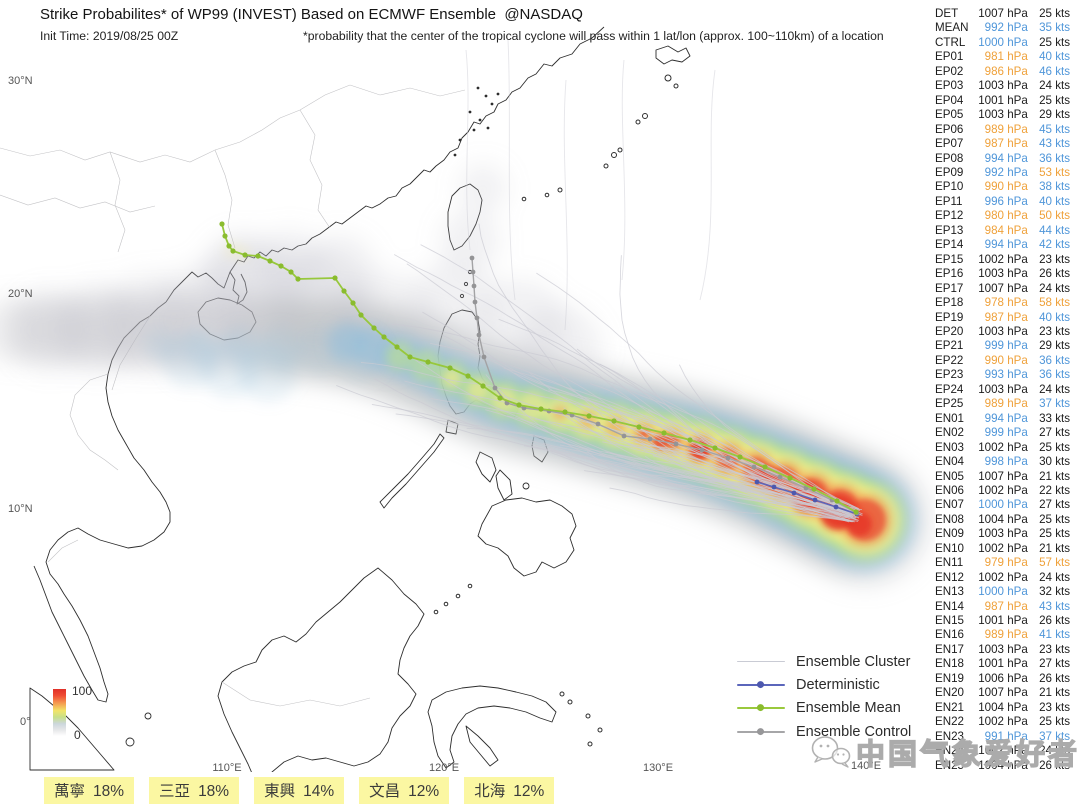 The image size is (1080, 808). Describe the element at coordinates (950, 447) in the screenshot. I see `member-id: EN03` at that location.